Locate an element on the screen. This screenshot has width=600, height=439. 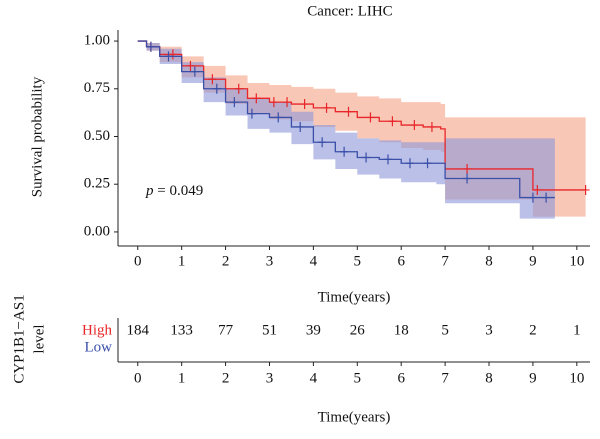
y-tick-label: 1.00 is located at coordinates (97, 41).